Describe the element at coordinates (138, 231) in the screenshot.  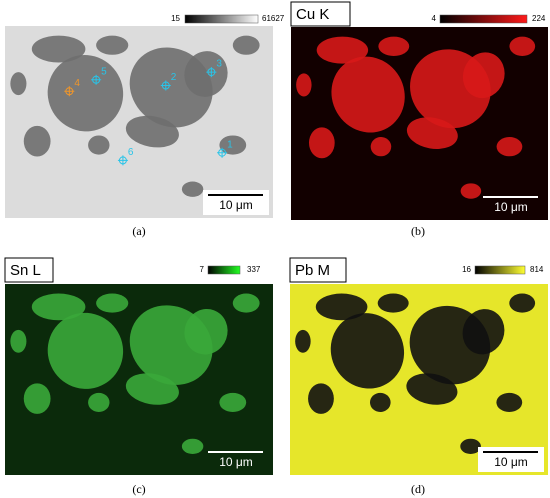
I see `caption: (a)` at that location.